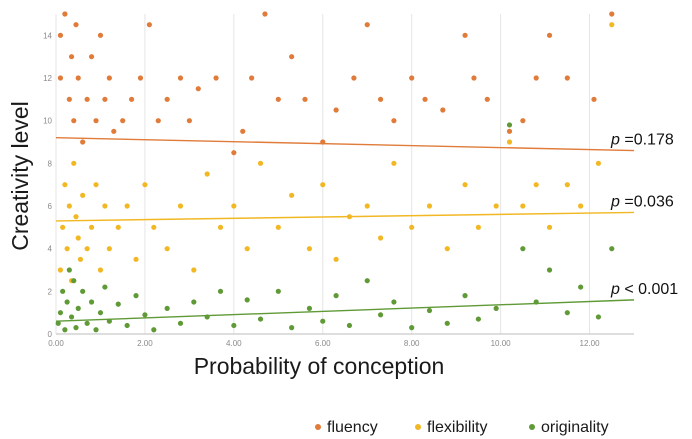 The height and width of the screenshot is (439, 692). What do you see at coordinates (56, 343) in the screenshot?
I see `x-tick-label: 0.00` at bounding box center [56, 343].